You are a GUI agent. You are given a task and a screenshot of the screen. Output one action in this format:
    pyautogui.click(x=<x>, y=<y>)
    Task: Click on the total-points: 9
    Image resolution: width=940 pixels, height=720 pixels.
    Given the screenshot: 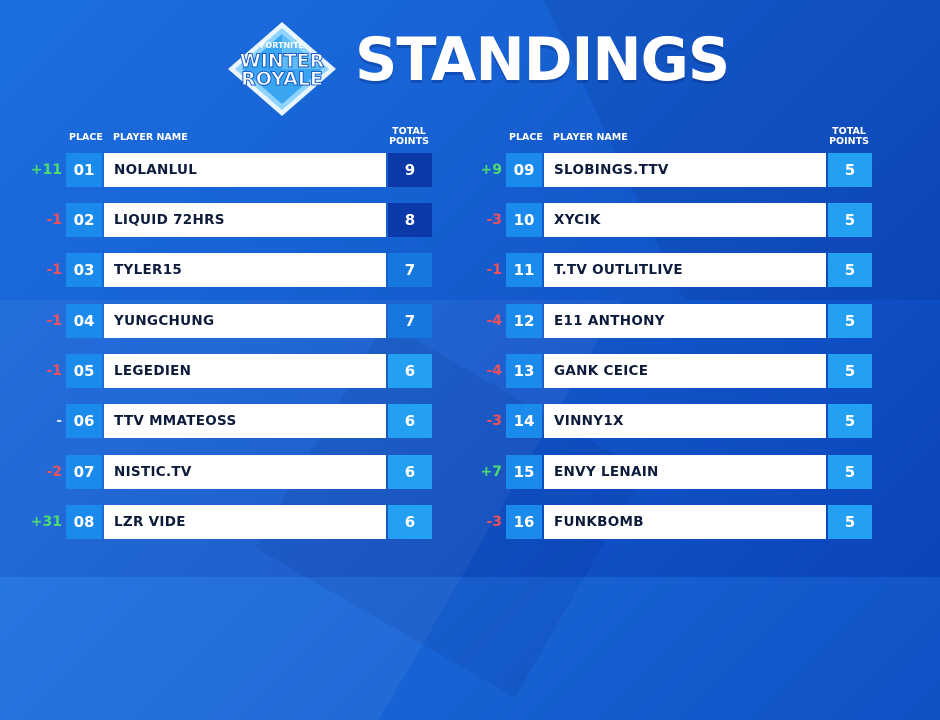 What is the action you would take?
    pyautogui.click(x=410, y=170)
    